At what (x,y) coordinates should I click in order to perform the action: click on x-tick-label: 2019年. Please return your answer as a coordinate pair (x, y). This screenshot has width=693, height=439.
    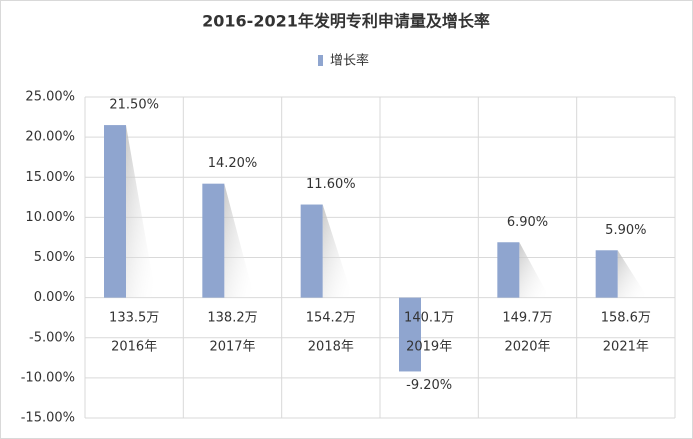
    Looking at the image, I should click on (429, 347).